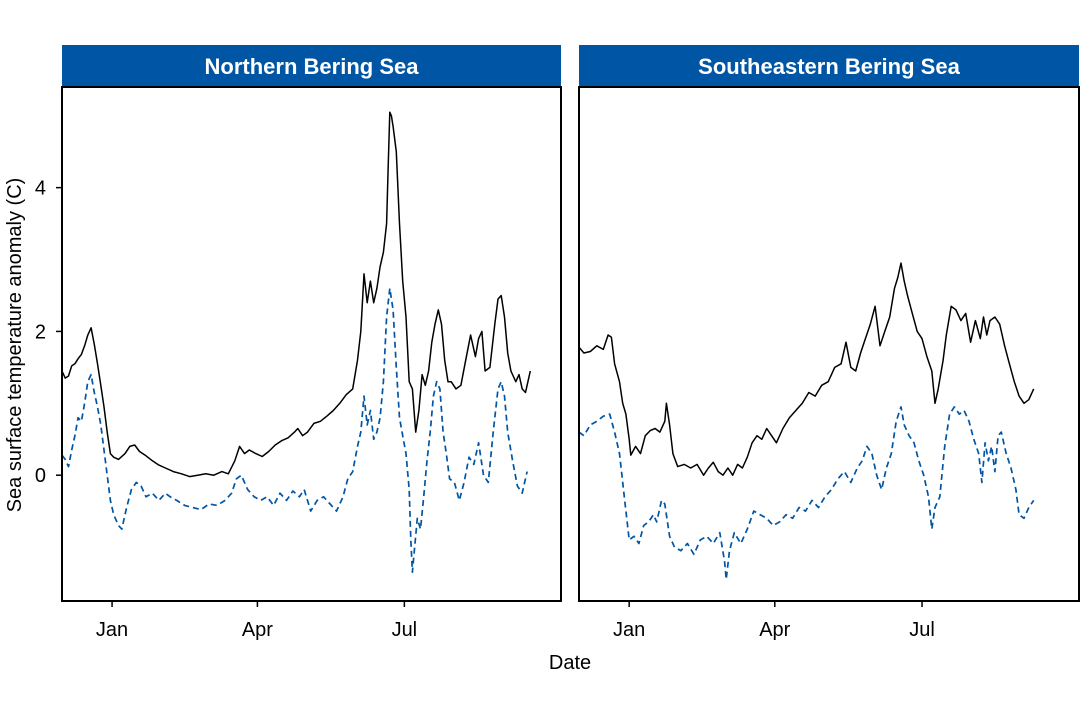 The height and width of the screenshot is (720, 1080). Describe the element at coordinates (806, 493) in the screenshot. I see `dashed-series-line` at that location.